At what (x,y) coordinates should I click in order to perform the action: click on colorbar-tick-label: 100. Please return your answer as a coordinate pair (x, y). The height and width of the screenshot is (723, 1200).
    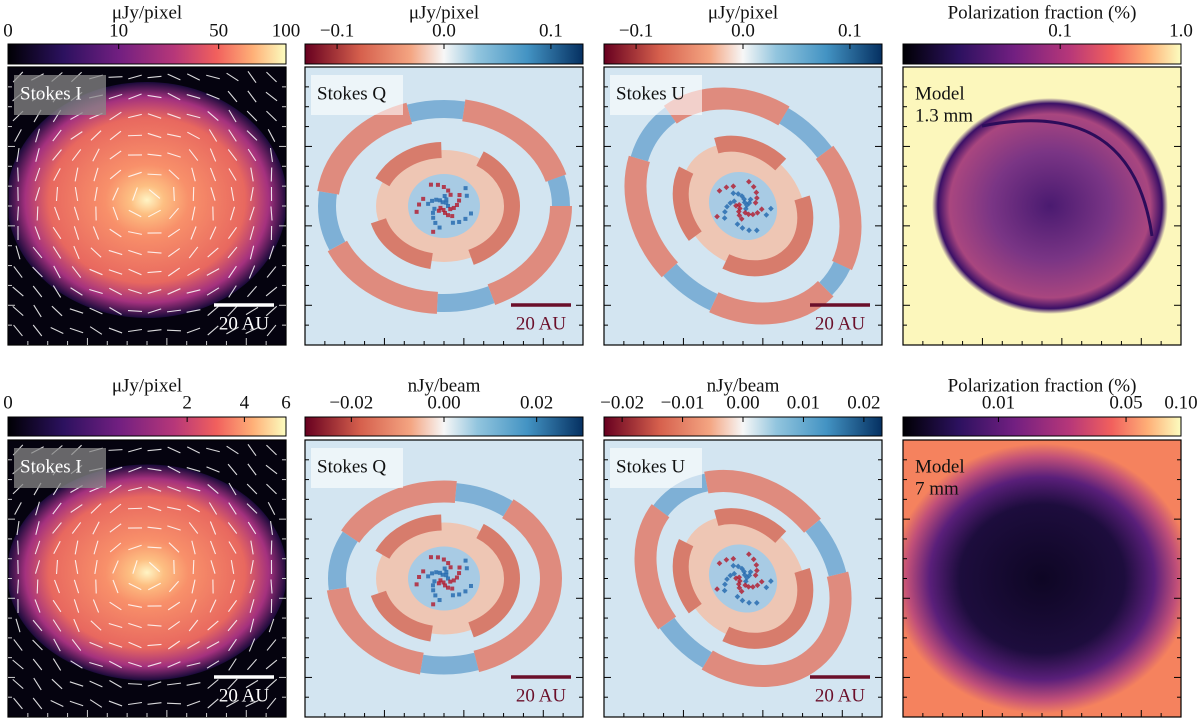
    Looking at the image, I should click on (286, 30).